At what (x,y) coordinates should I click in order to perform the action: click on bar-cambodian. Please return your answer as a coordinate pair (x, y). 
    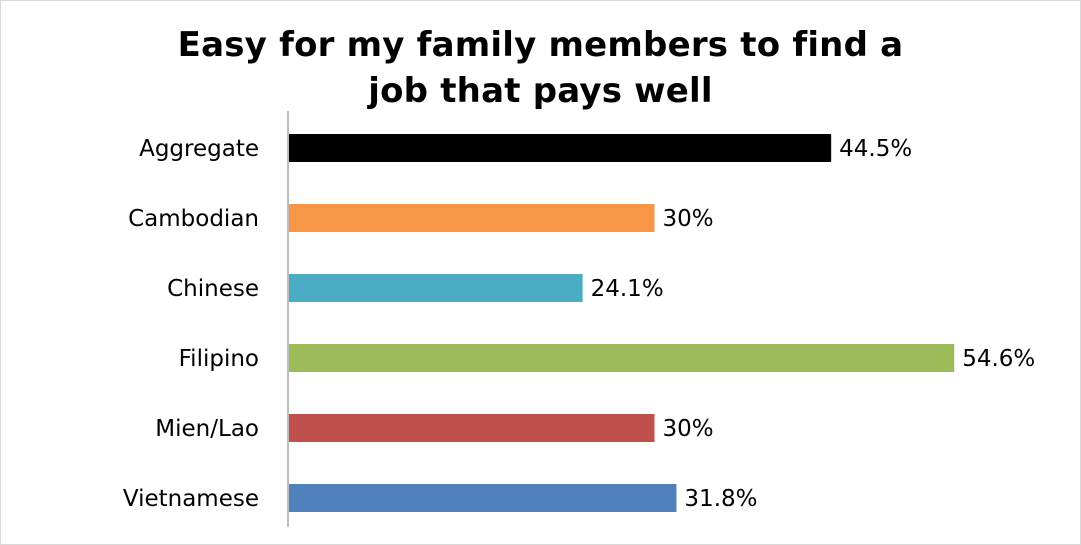
    Looking at the image, I should click on (472, 218).